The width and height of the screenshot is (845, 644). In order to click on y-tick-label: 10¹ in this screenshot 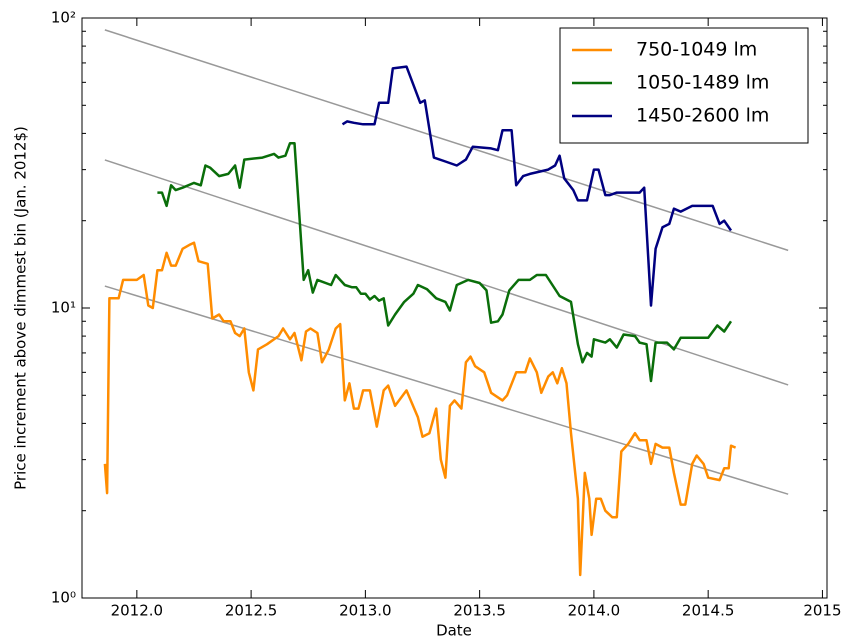, I will do `click(63, 308)`.